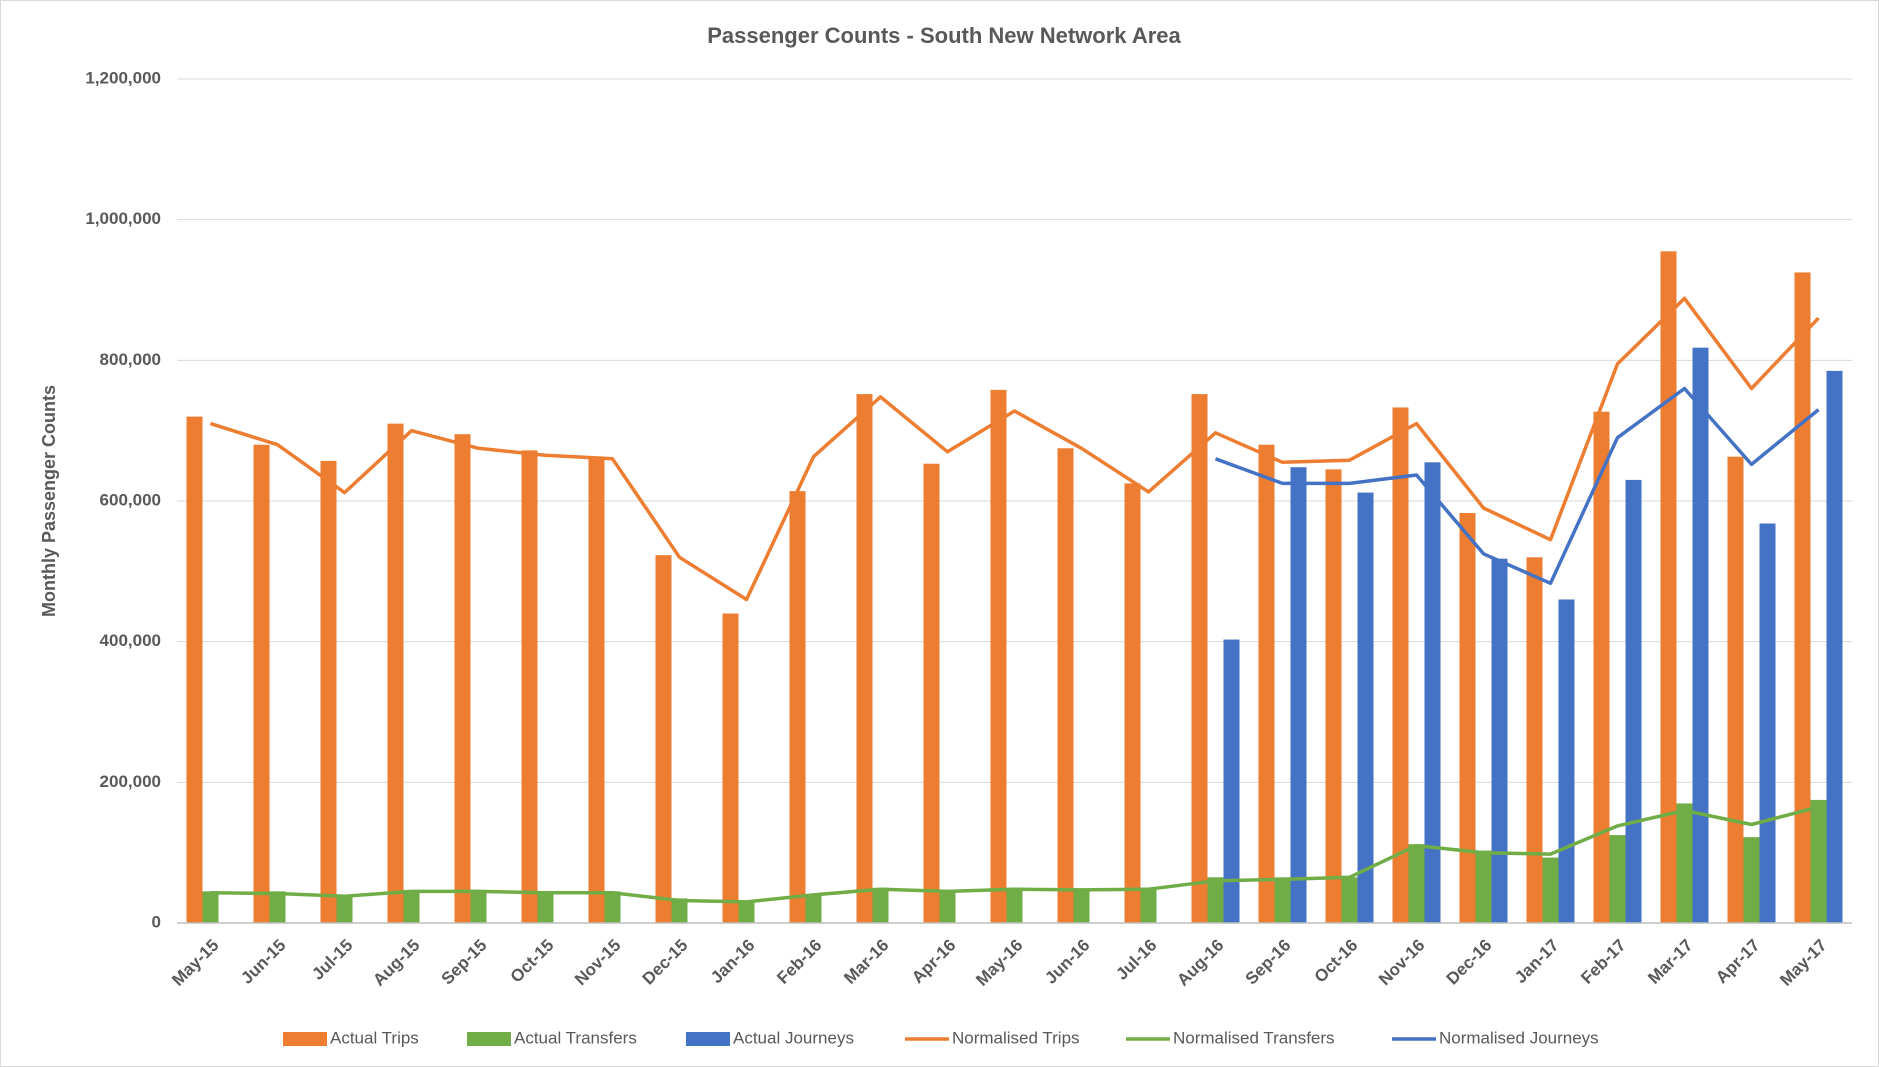 The image size is (1879, 1067). I want to click on legend-label: Actual Trips, so click(374, 1037).